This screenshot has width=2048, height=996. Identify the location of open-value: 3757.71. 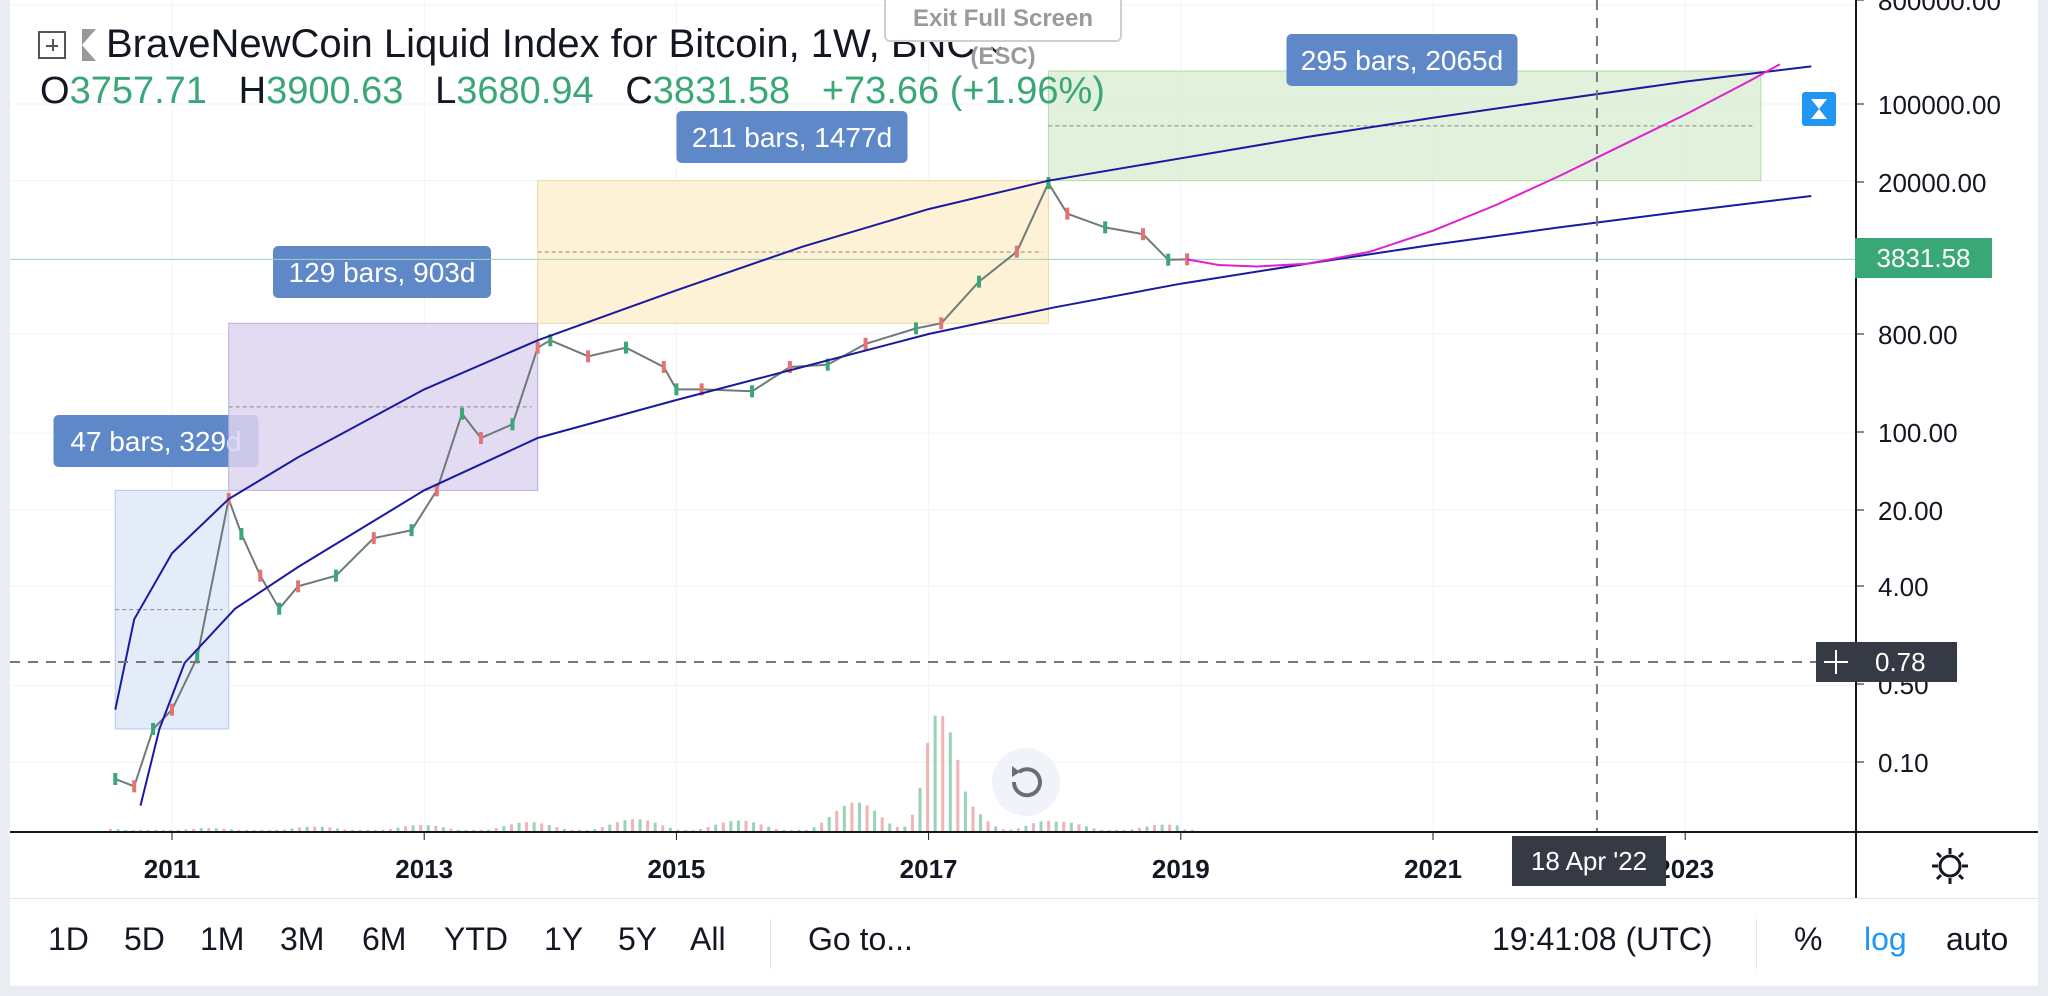
(138, 91).